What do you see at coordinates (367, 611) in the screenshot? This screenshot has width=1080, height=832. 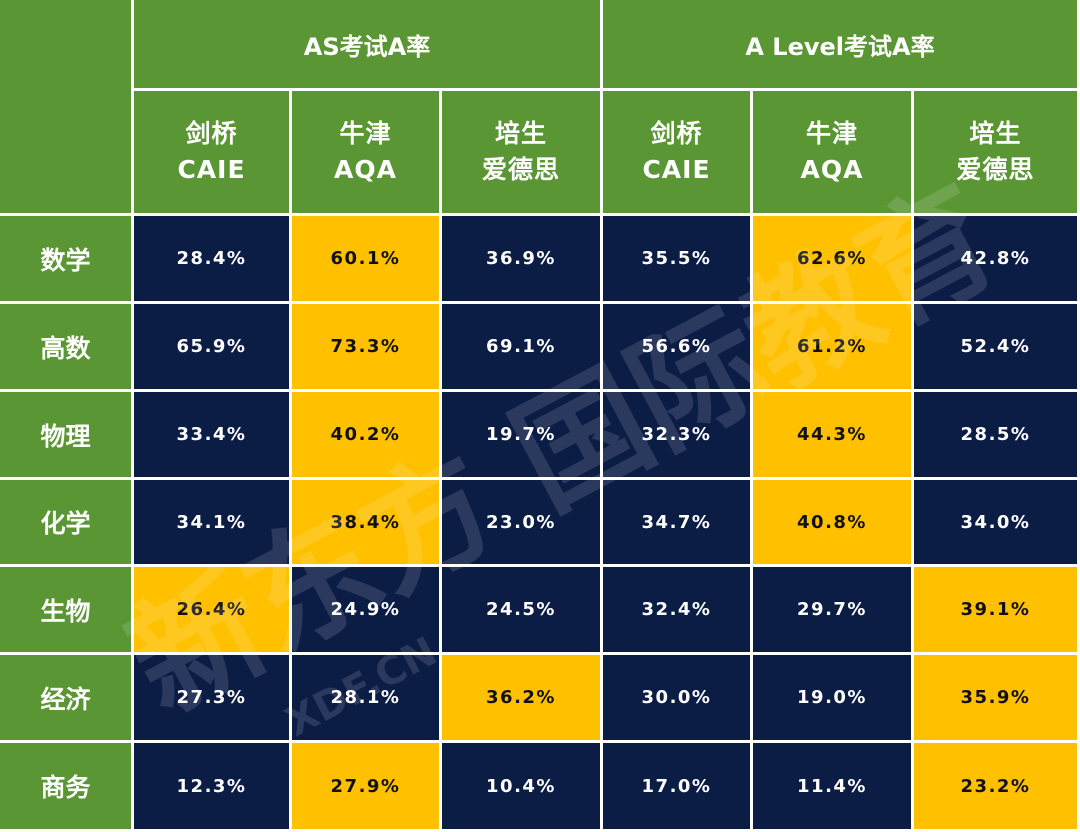 I see `value-cell: 24.9%` at bounding box center [367, 611].